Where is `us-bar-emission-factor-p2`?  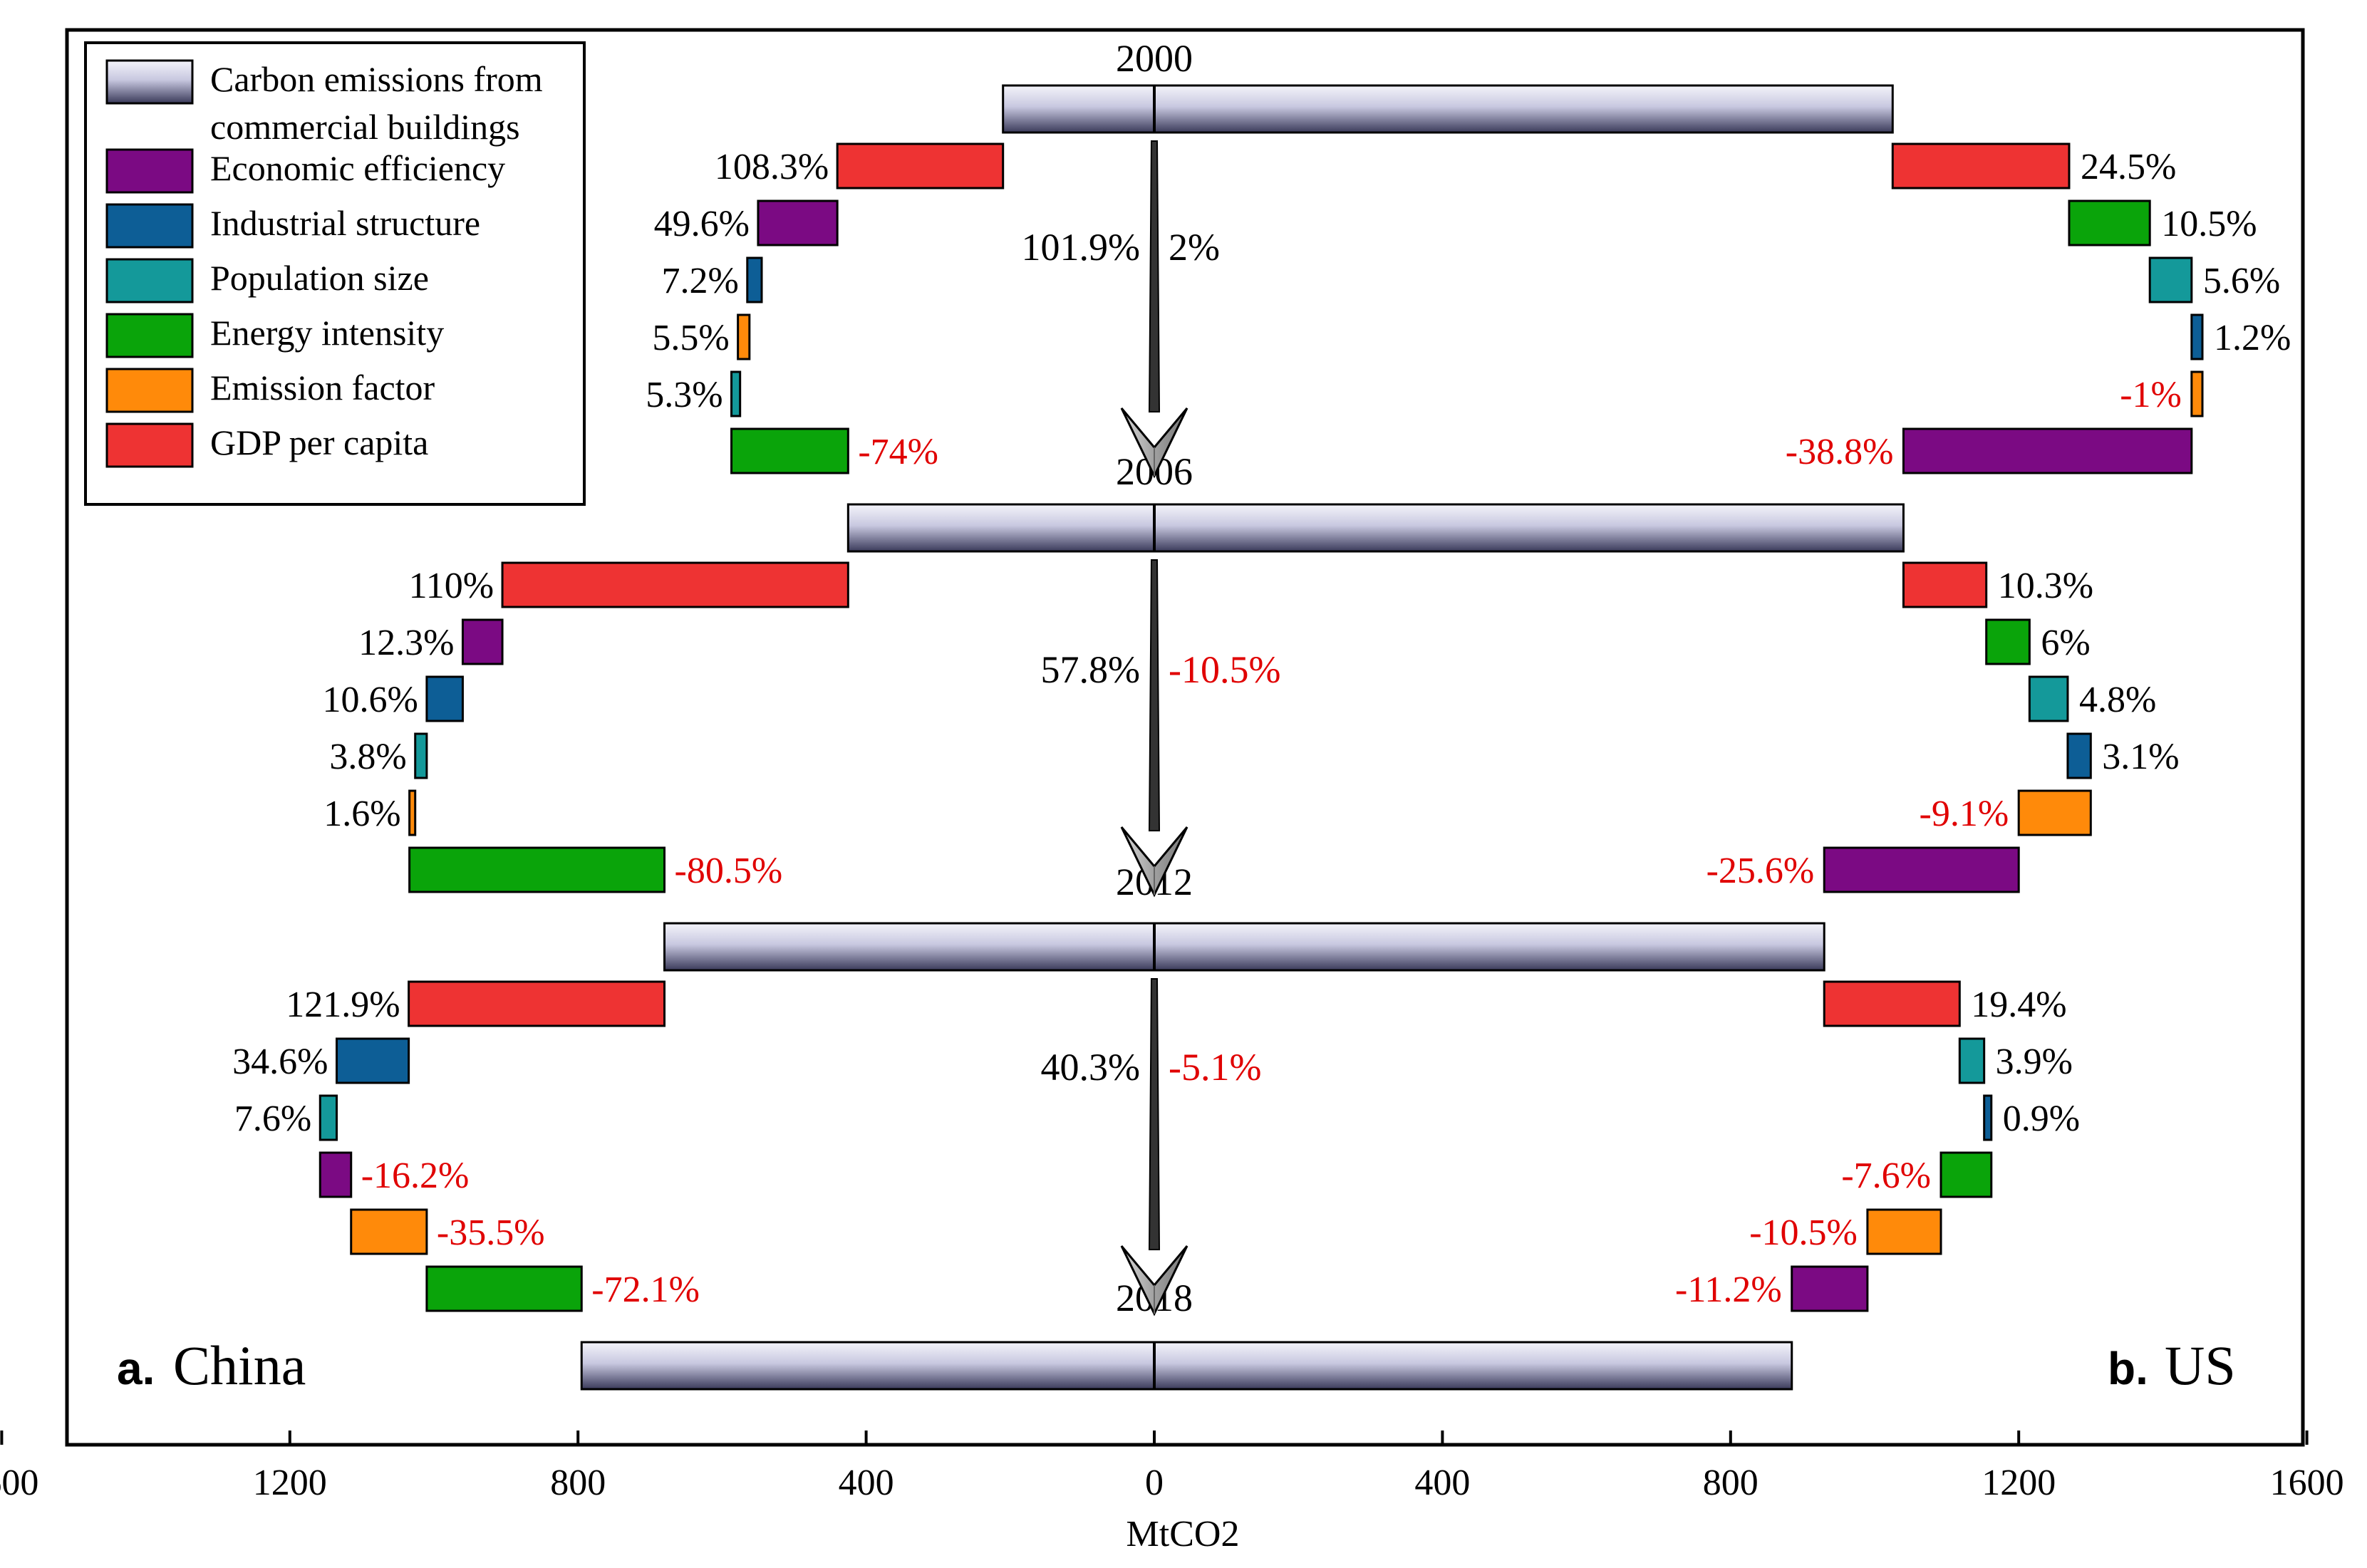
us-bar-emission-factor-p2 is located at coordinates (2054, 812).